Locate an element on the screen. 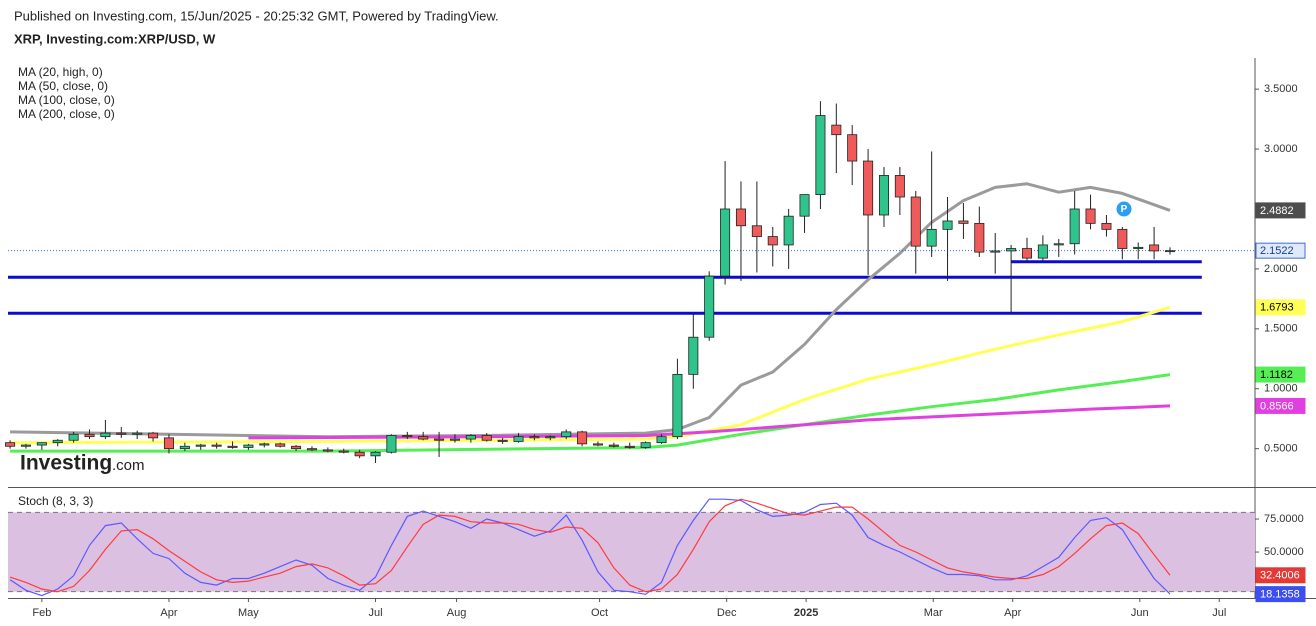  logo-suffix: .com is located at coordinates (128, 465).